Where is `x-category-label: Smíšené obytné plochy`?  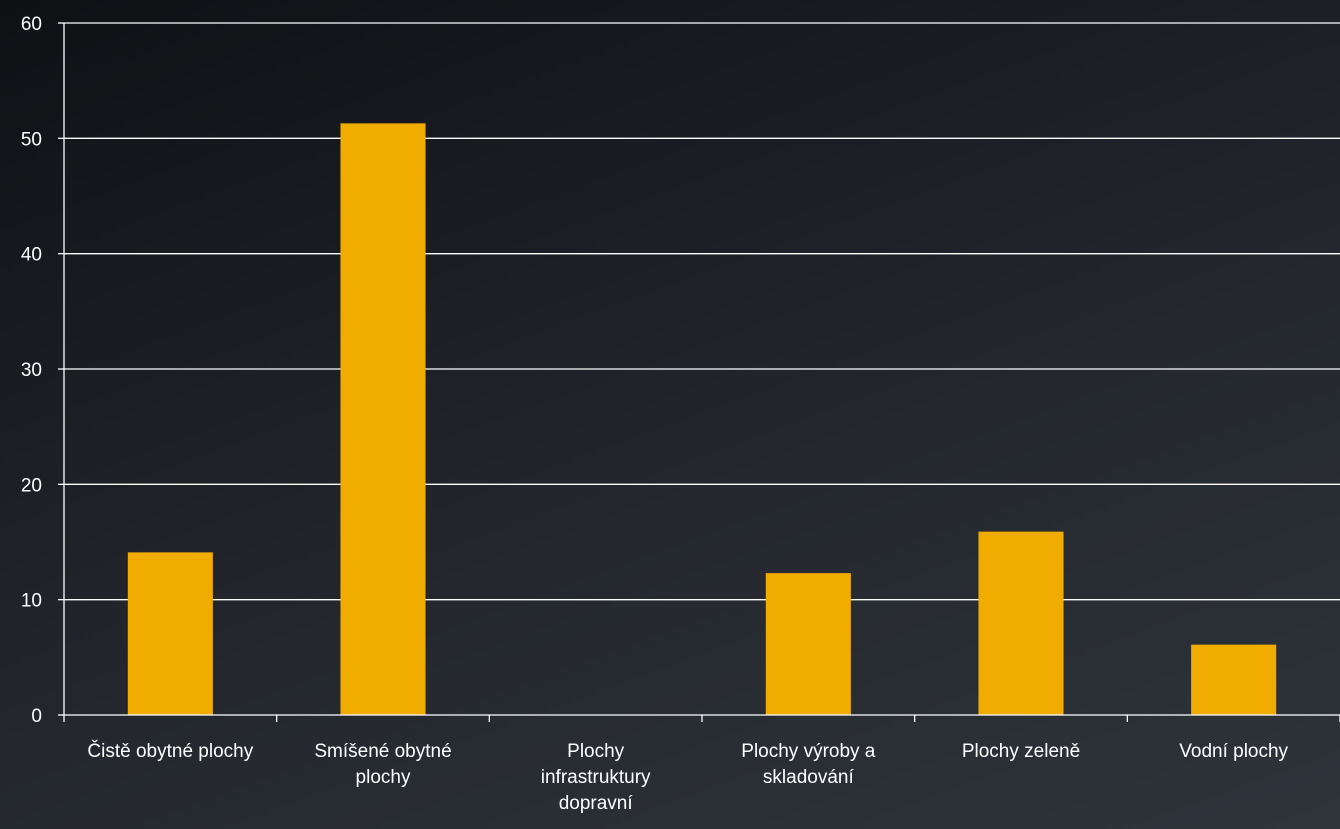
x-category-label: Smíšené obytné plochy is located at coordinates (382, 764).